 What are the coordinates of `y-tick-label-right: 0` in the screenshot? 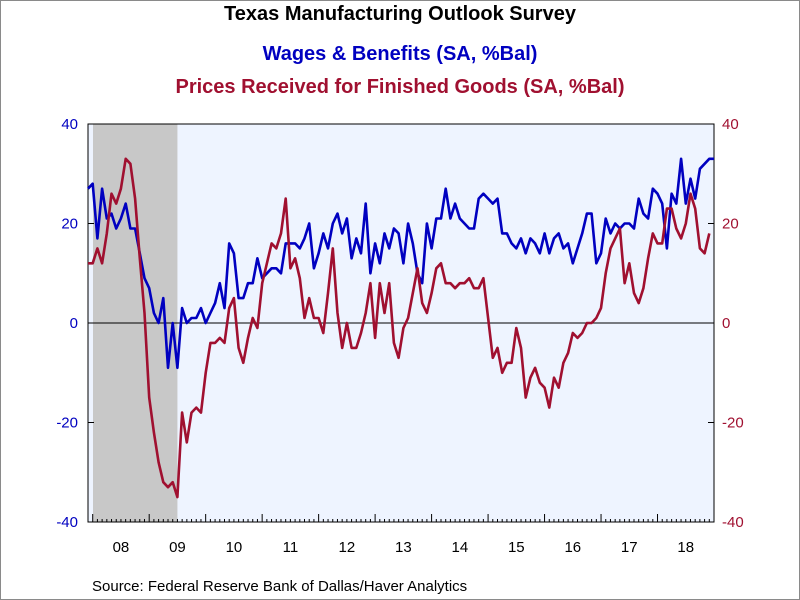 It's located at (726, 323).